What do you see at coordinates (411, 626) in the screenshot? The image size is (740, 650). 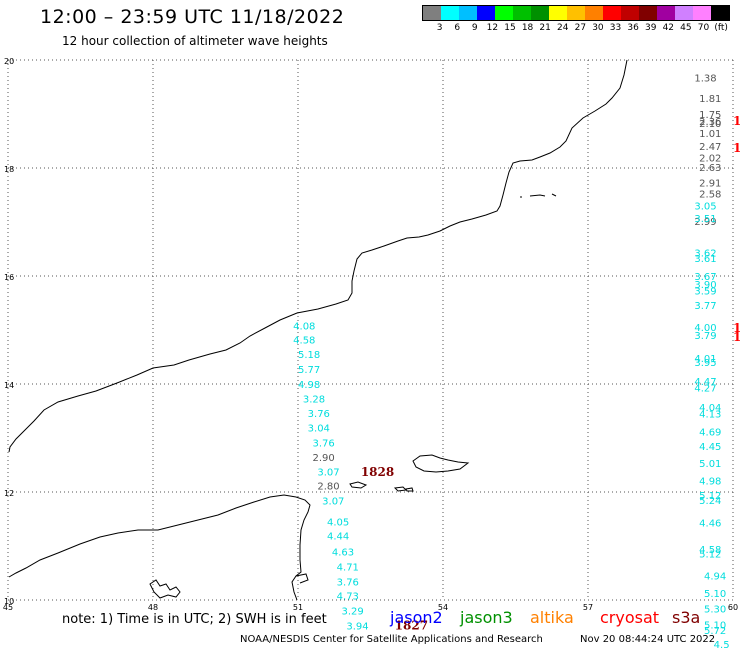 I see `pass-time-label: 1827` at bounding box center [411, 626].